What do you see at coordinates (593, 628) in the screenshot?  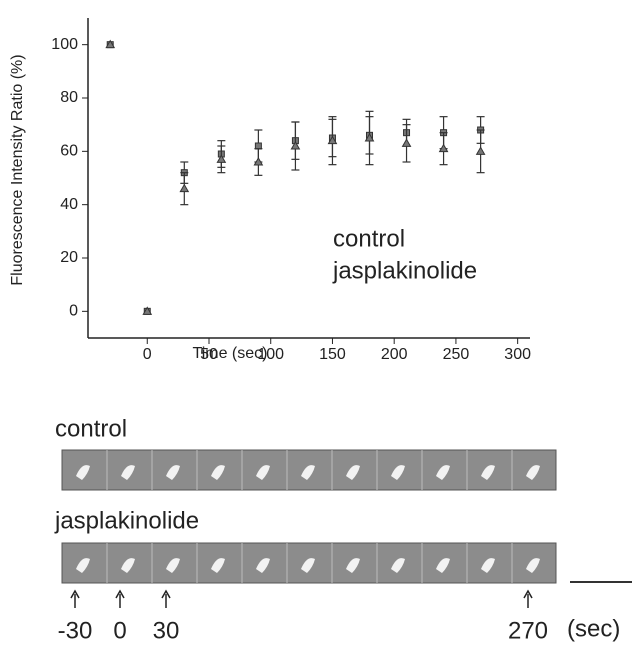 I see `time-unit: (sec)` at bounding box center [593, 628].